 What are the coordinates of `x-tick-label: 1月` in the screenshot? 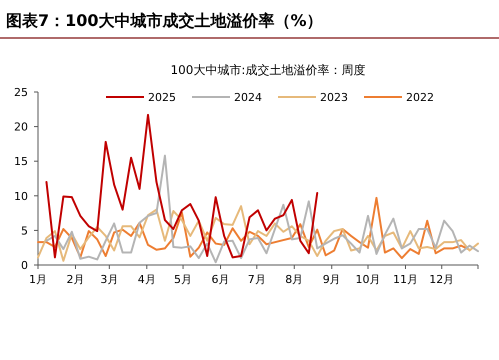 It's located at (38, 279).